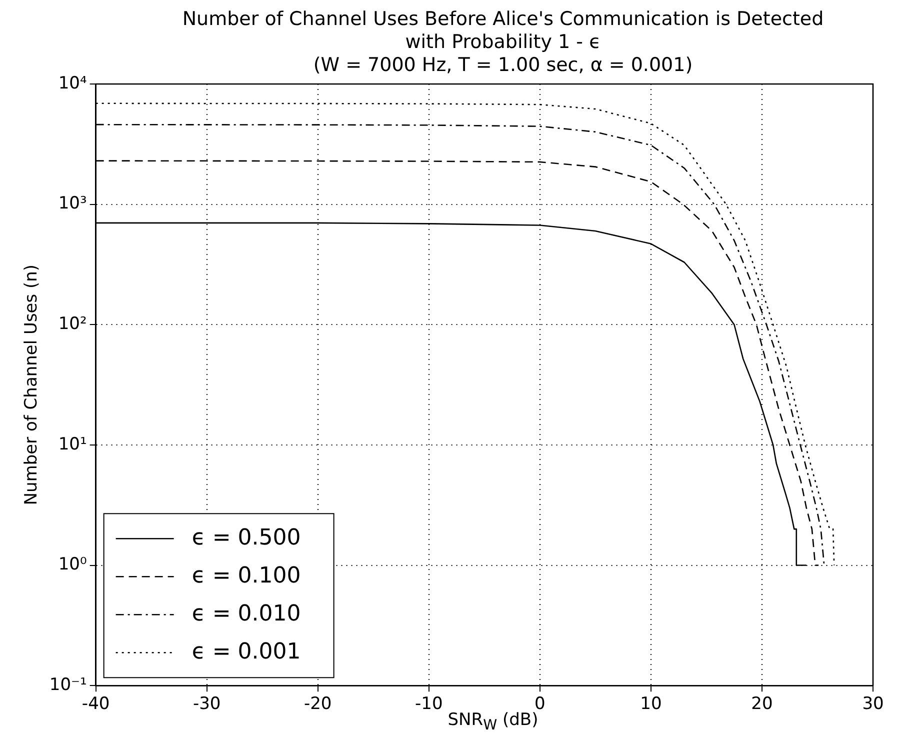 This screenshot has height=747, width=909. Describe the element at coordinates (246, 651) in the screenshot. I see `legend-label: ϵ = 0.001` at that location.